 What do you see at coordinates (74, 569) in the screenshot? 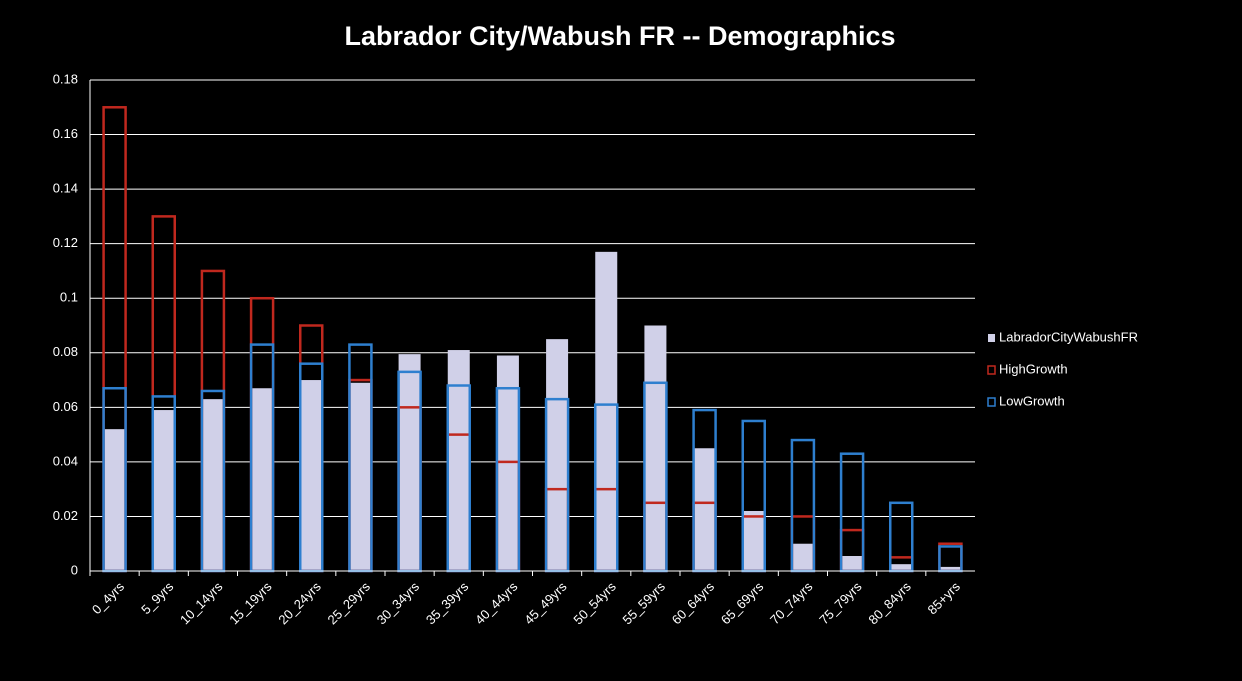
I see `y-tick-label: 0` at bounding box center [74, 569].